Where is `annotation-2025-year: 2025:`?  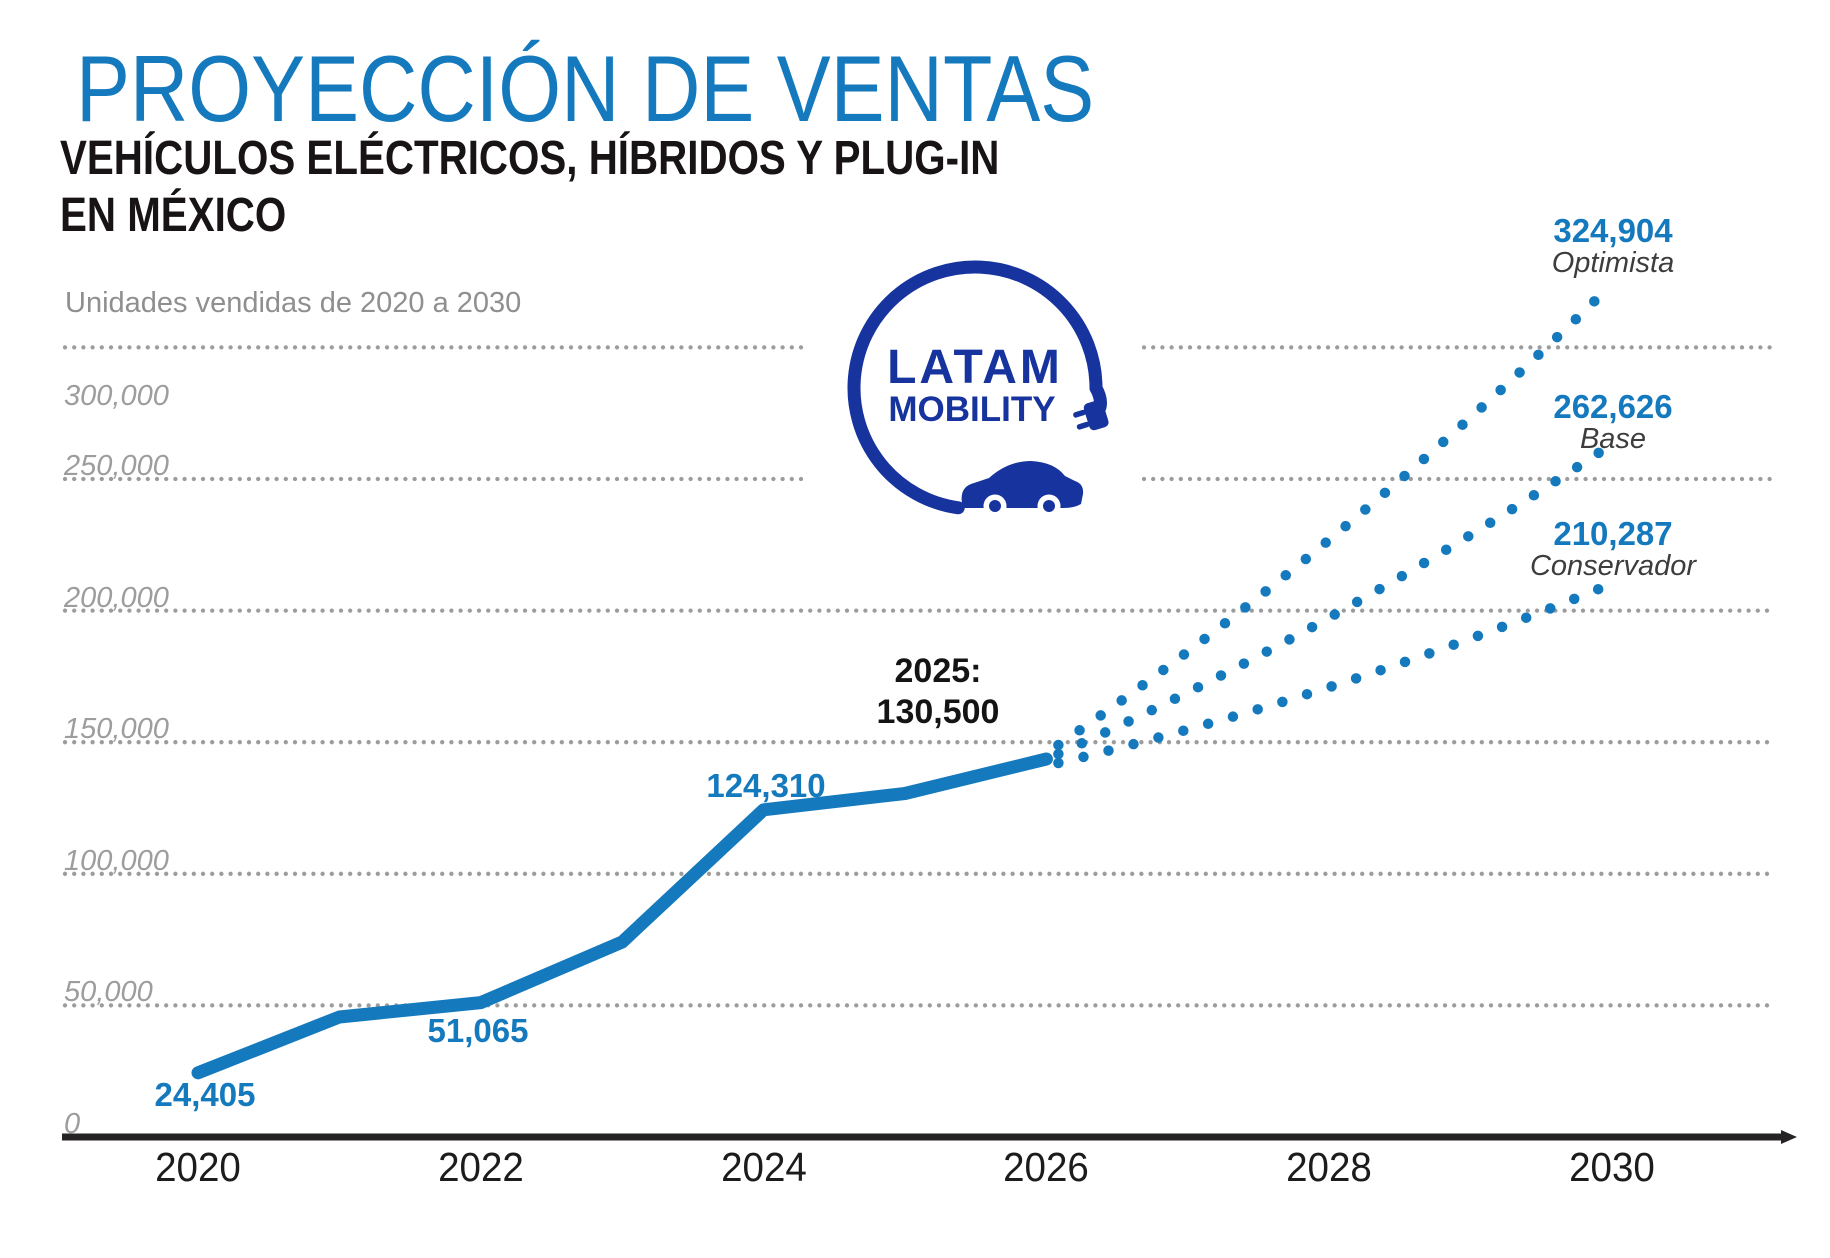 annotation-2025-year: 2025: is located at coordinates (938, 671).